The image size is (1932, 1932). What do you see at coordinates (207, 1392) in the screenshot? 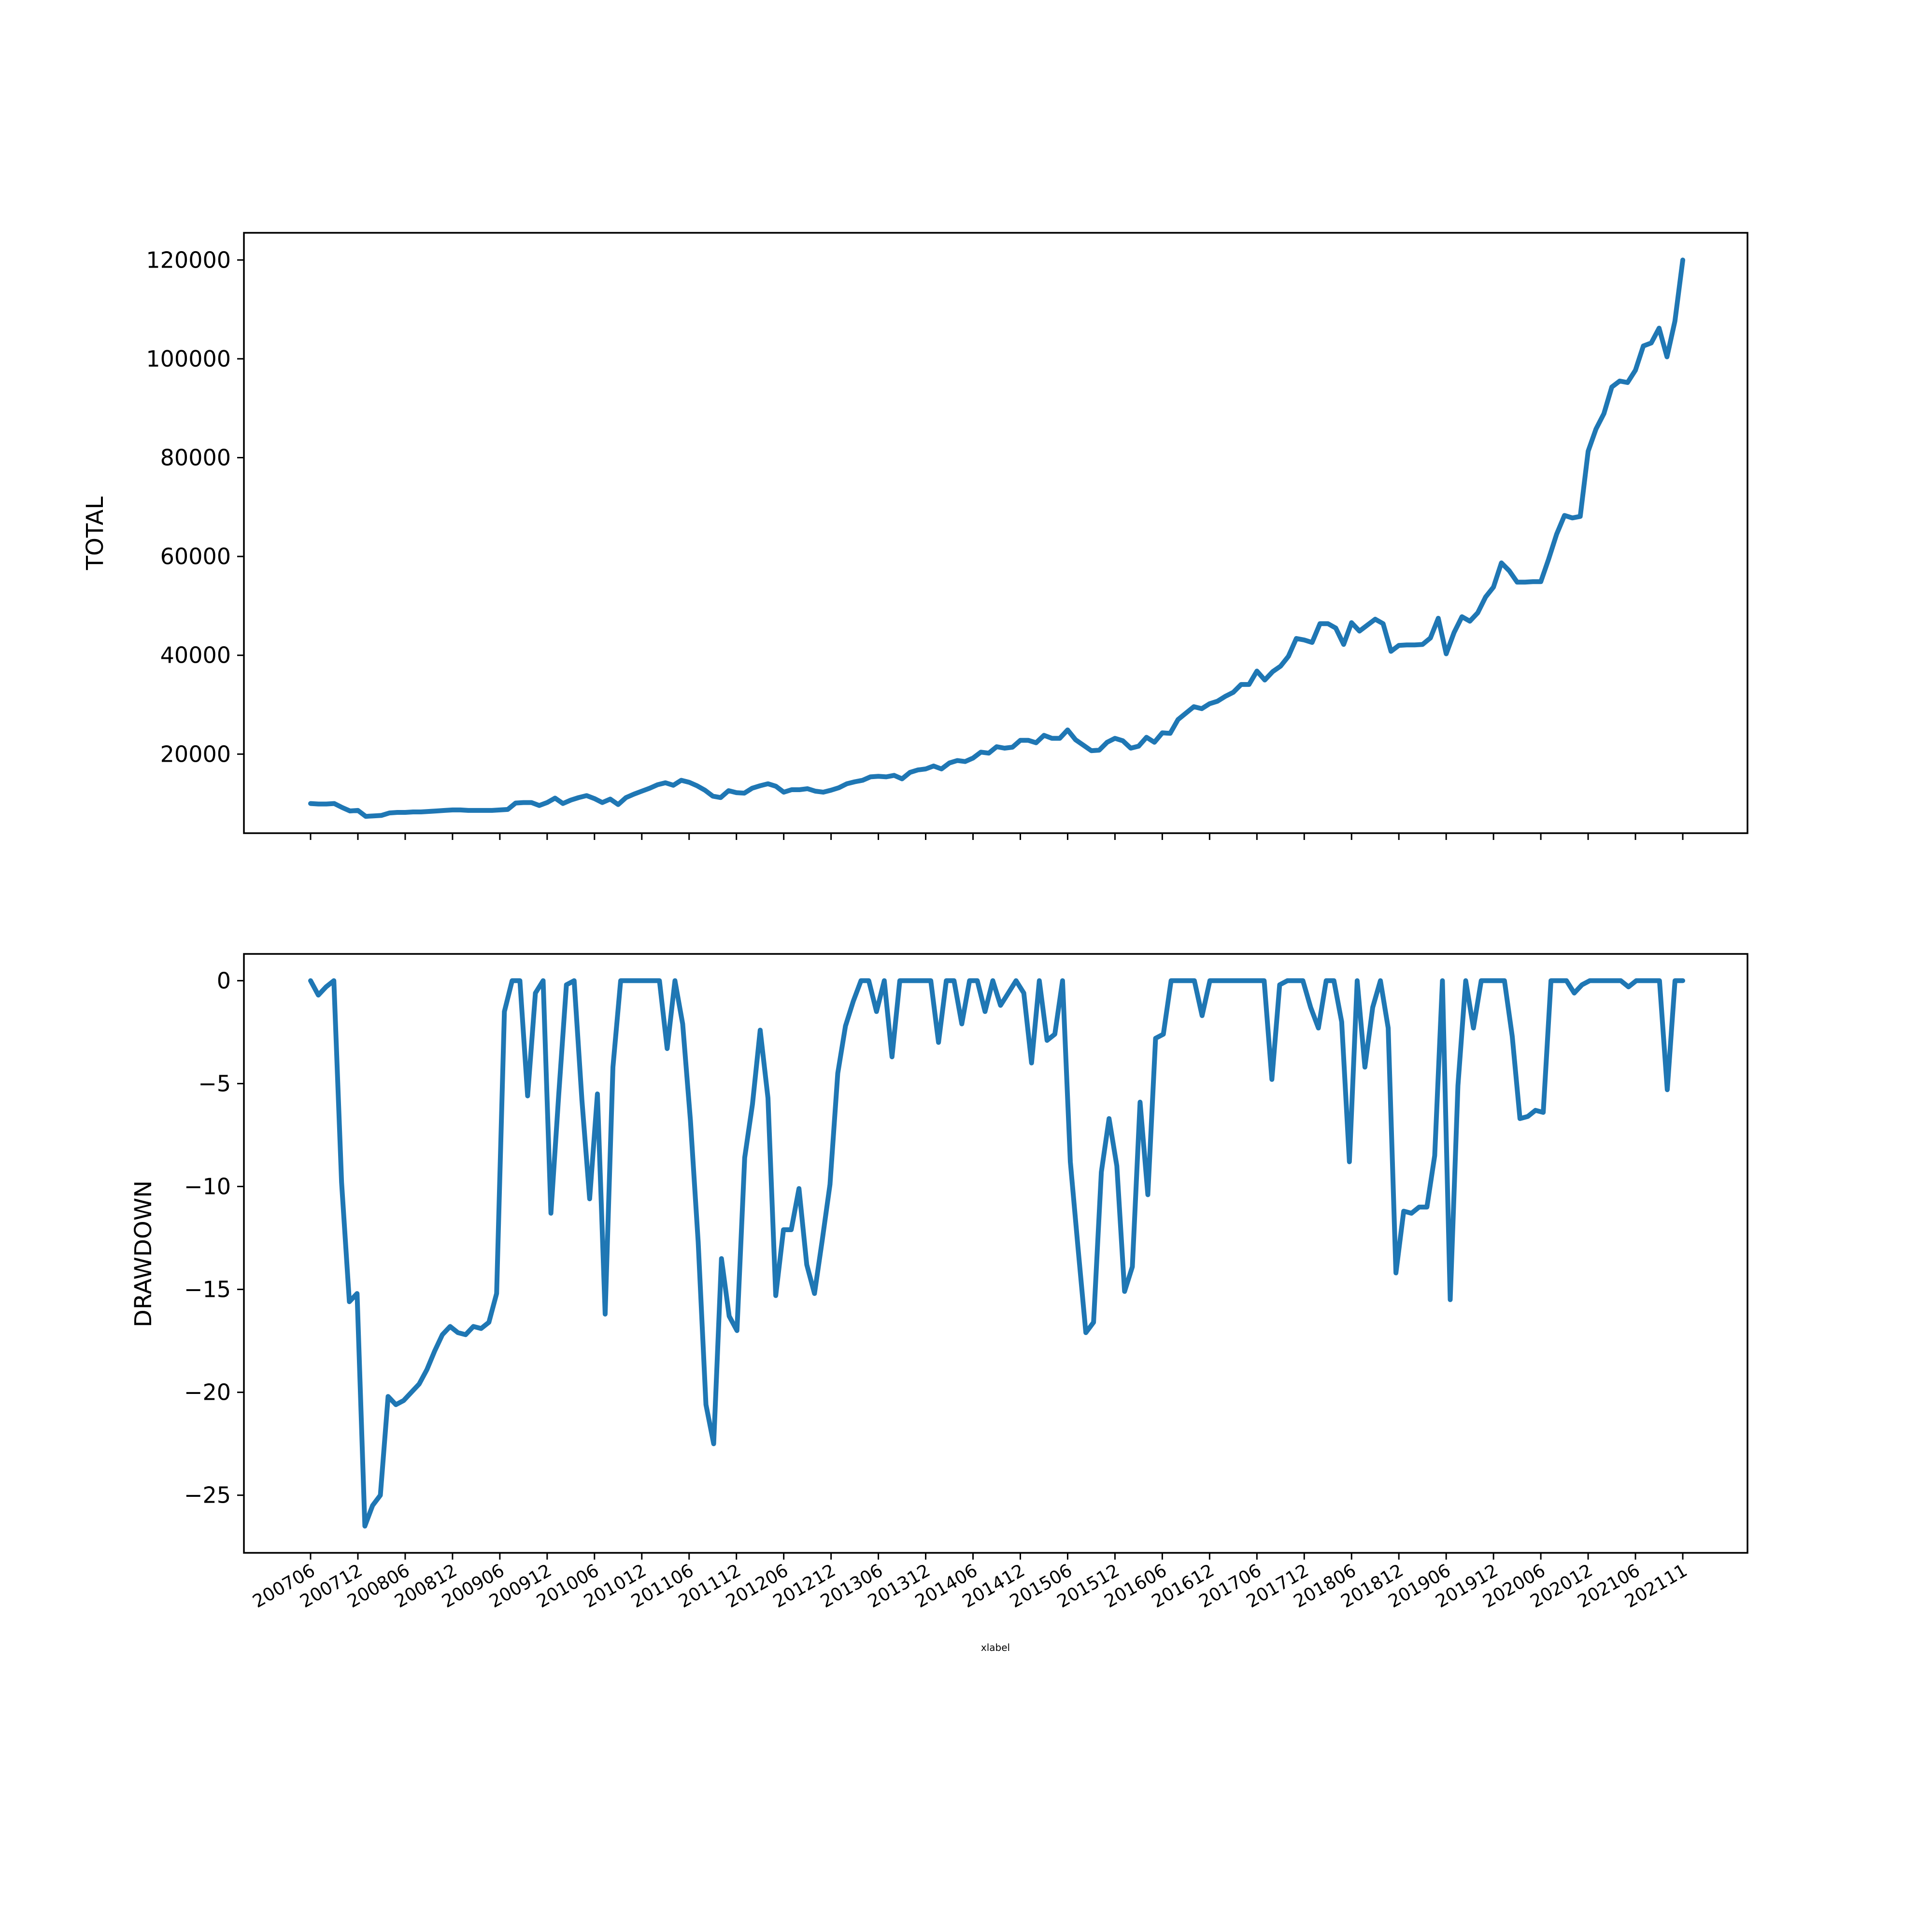
I see `drawdown-y-tick-label: −20` at bounding box center [207, 1392].